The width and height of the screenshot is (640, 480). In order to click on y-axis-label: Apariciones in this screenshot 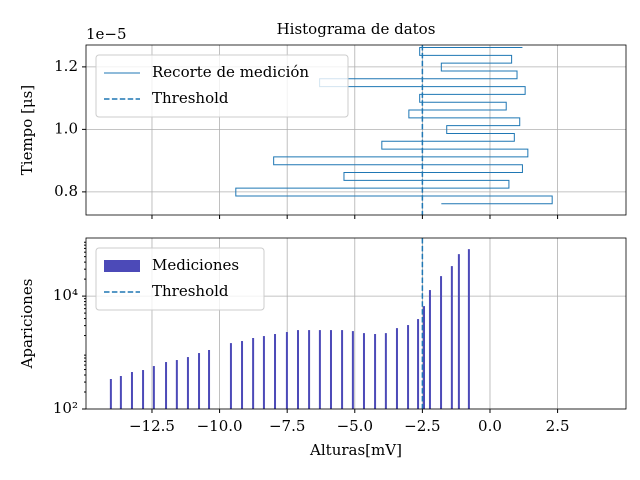, I will do `click(27, 324)`.